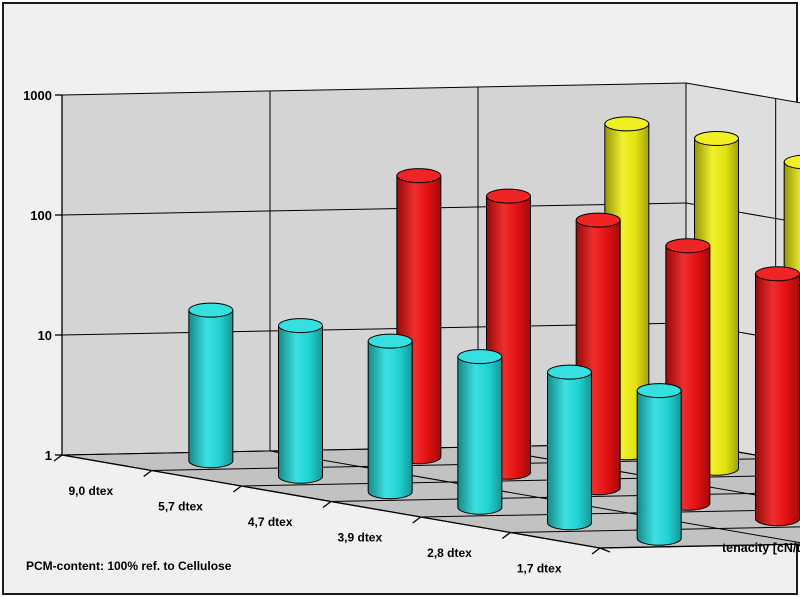  I want to click on z-axis-line, so click(699, 546).